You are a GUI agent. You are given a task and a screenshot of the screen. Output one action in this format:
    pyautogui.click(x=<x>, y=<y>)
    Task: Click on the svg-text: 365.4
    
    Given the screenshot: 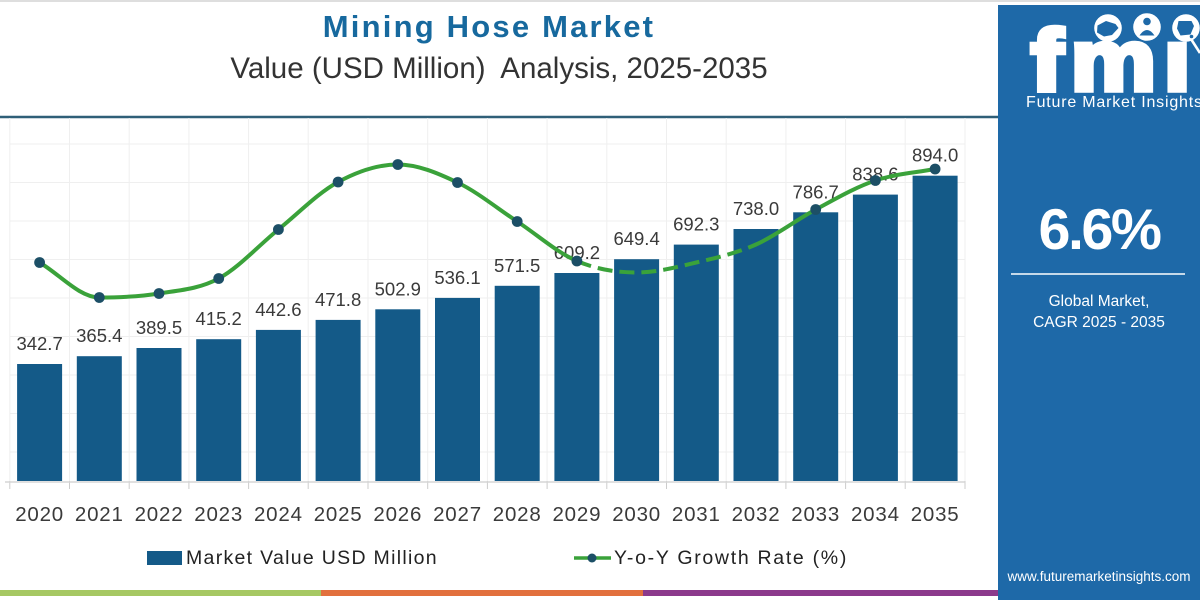 What is the action you would take?
    pyautogui.click(x=99, y=335)
    